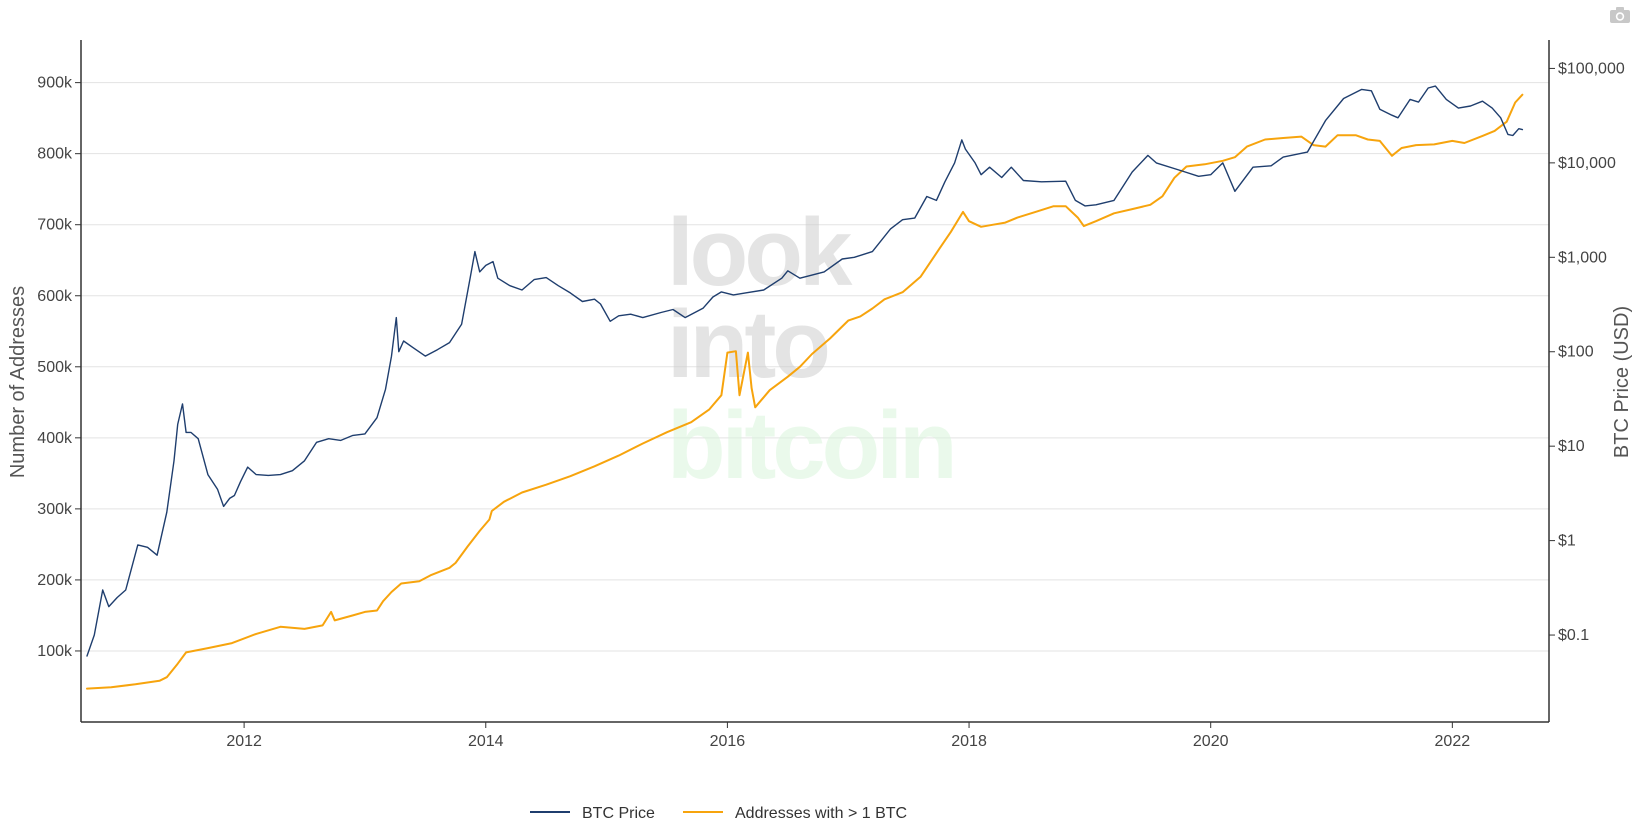 The height and width of the screenshot is (826, 1645). I want to click on left-tick-label: 700k, so click(55, 225).